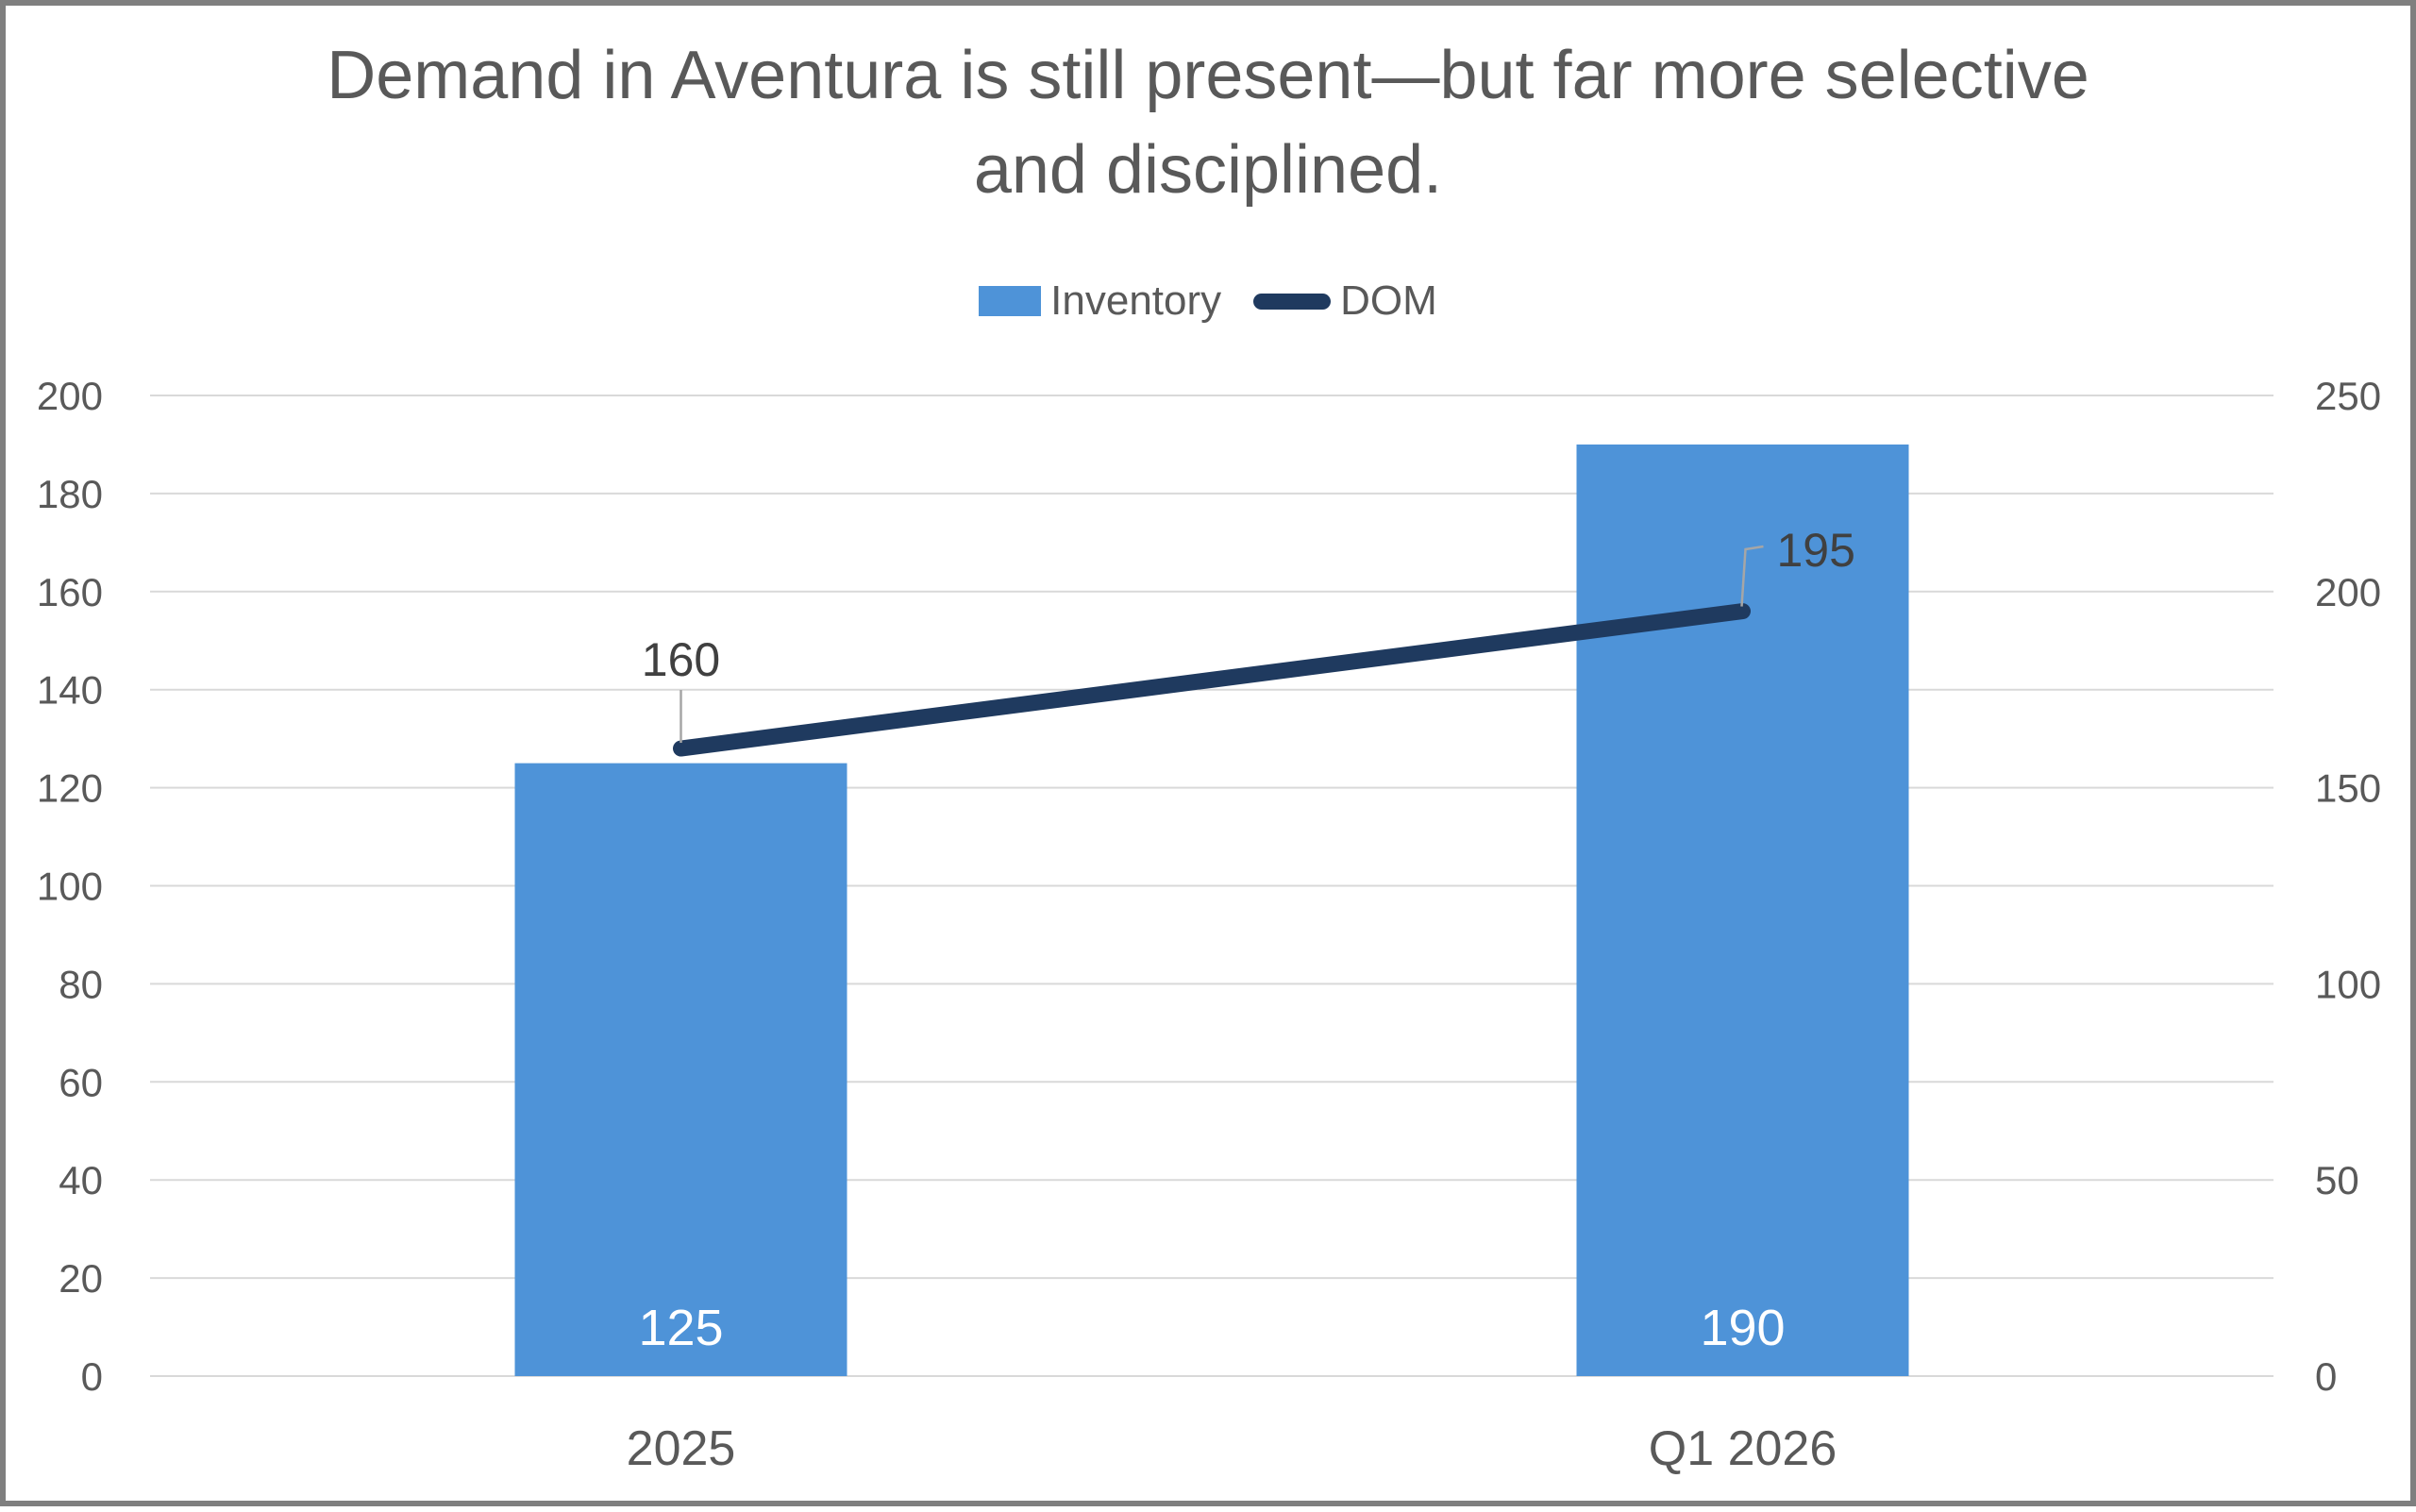 The height and width of the screenshot is (1512, 2416). What do you see at coordinates (81, 1180) in the screenshot?
I see `left-axis-tick-label: 40` at bounding box center [81, 1180].